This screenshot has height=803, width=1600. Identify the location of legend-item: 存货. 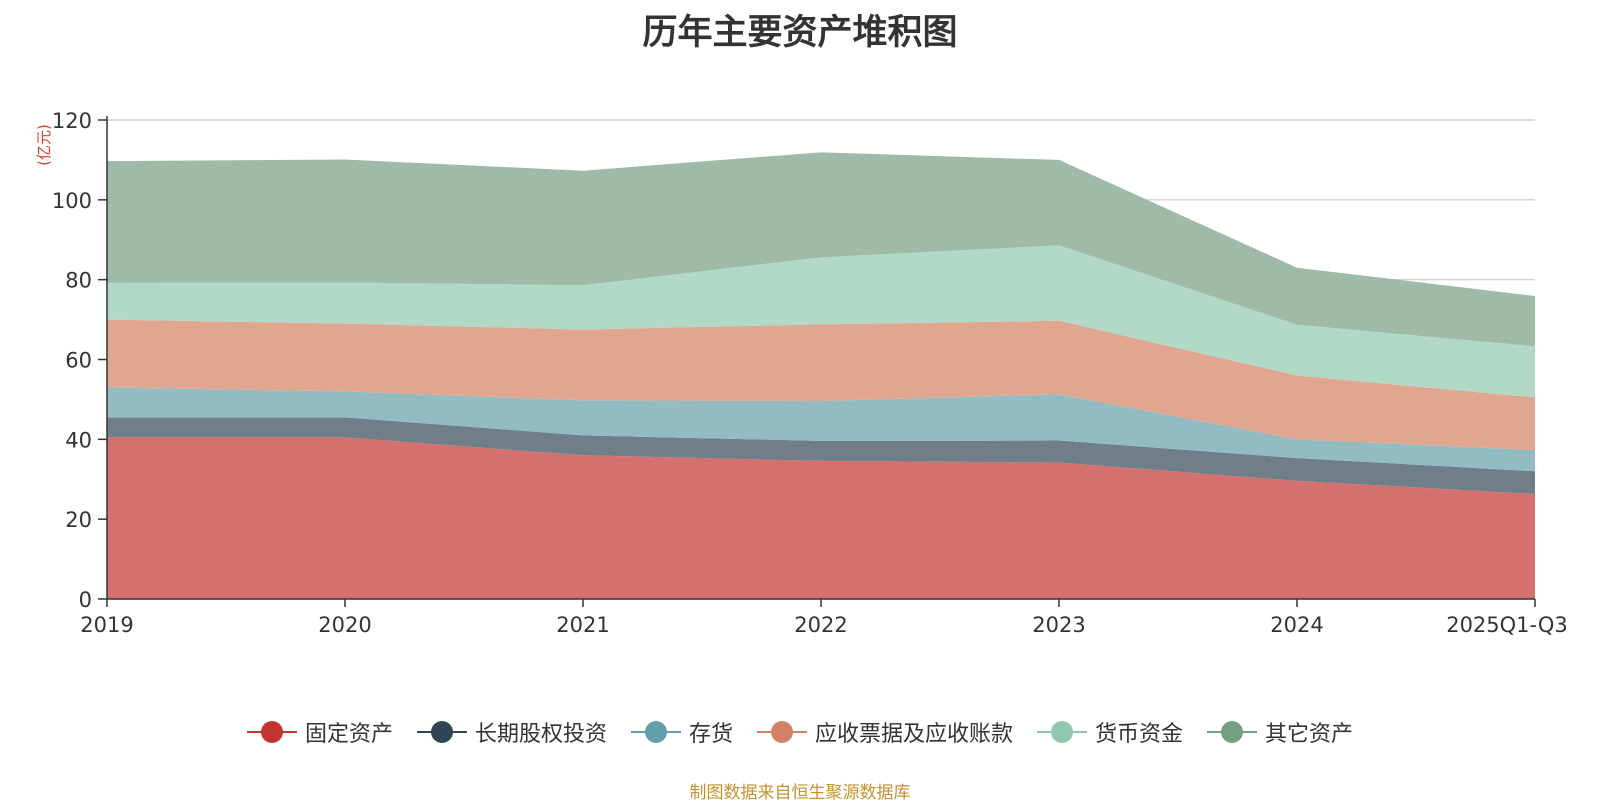
(681, 732).